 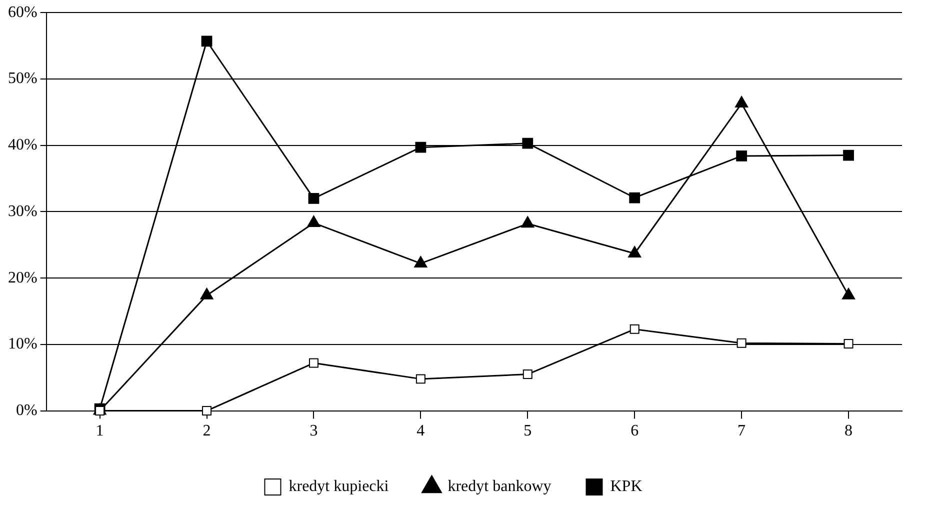 I want to click on x-tick-label: 1, so click(x=100, y=431).